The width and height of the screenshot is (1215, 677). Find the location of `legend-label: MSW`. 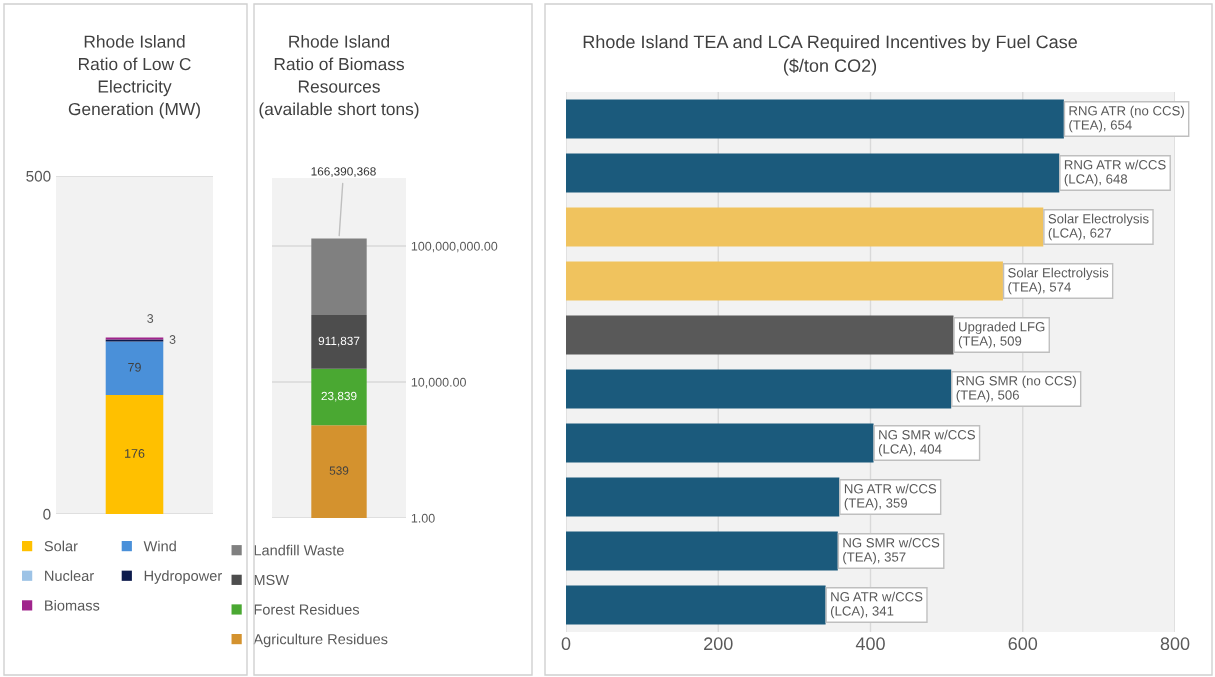

legend-label: MSW is located at coordinates (271, 580).